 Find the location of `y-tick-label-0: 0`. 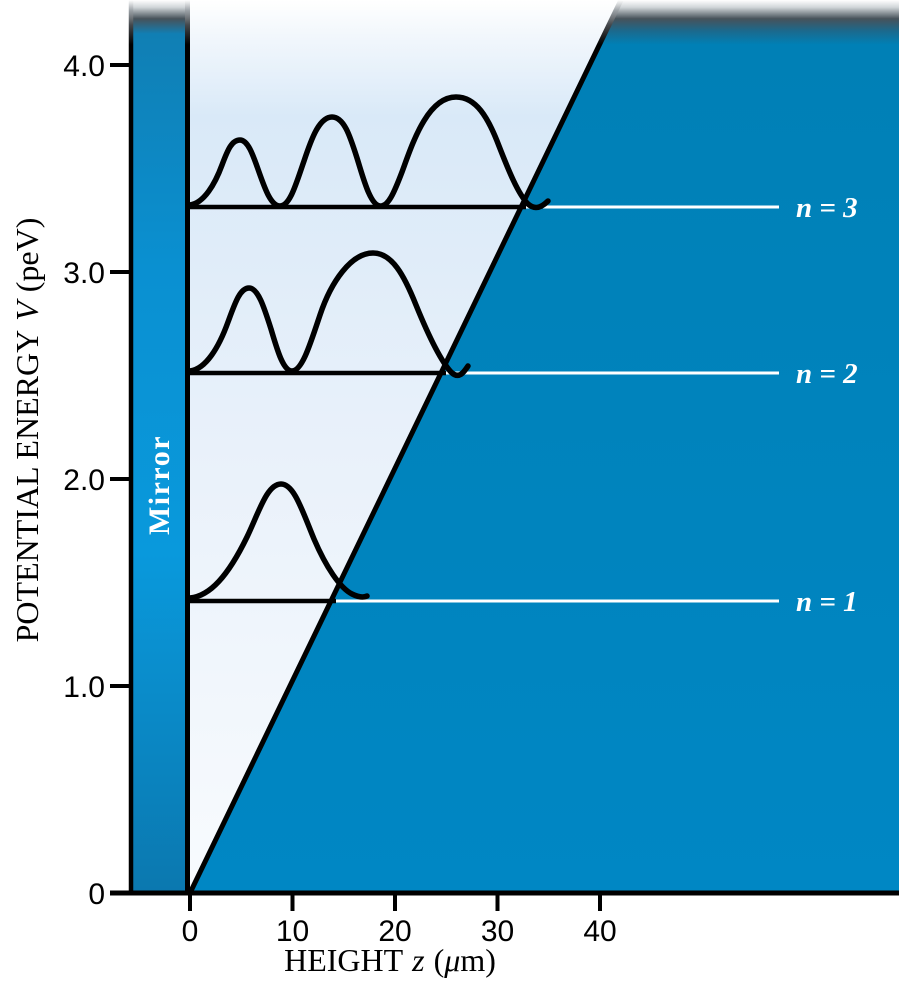

y-tick-label-0: 0 is located at coordinates (96, 894).